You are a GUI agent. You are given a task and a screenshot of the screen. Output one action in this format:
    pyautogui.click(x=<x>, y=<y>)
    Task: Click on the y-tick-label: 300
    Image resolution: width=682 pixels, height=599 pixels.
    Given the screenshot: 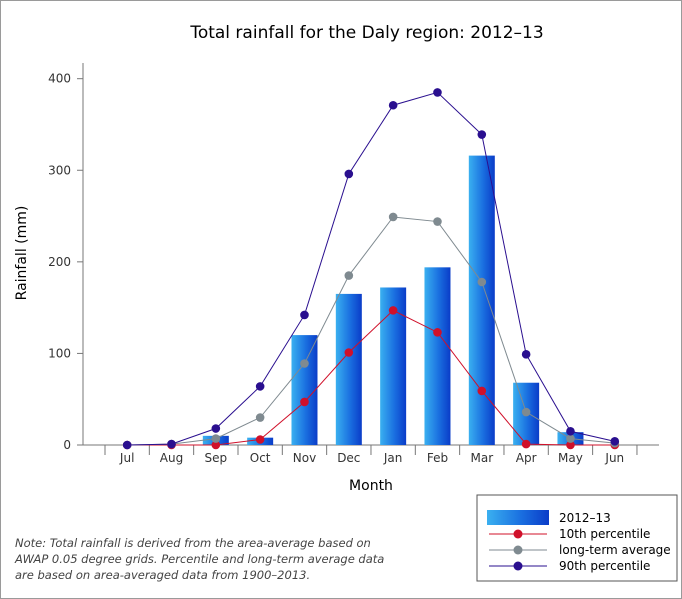 What is the action you would take?
    pyautogui.click(x=59, y=170)
    